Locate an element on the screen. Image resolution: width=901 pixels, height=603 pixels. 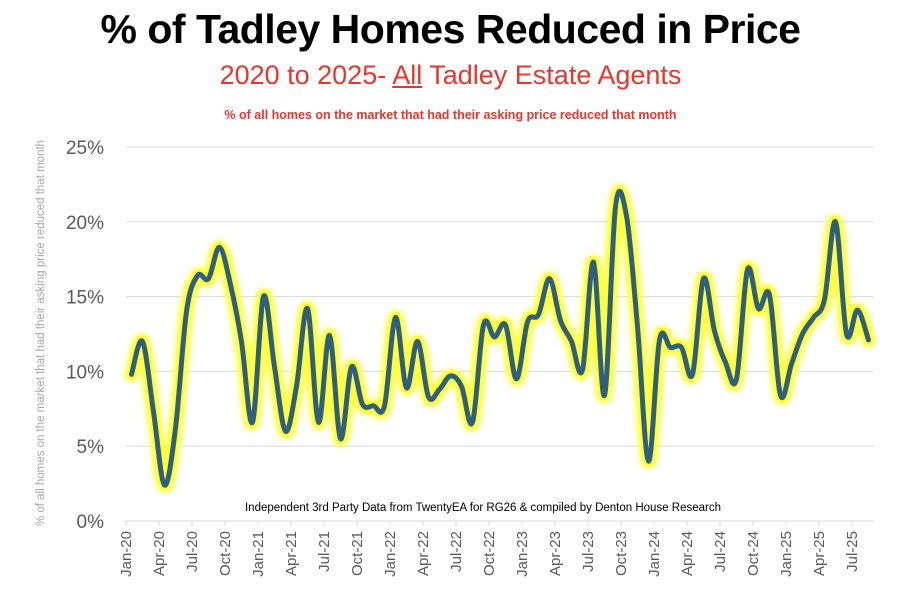
subtitle-prefix: 2020 to 2025- is located at coordinates (306, 75).